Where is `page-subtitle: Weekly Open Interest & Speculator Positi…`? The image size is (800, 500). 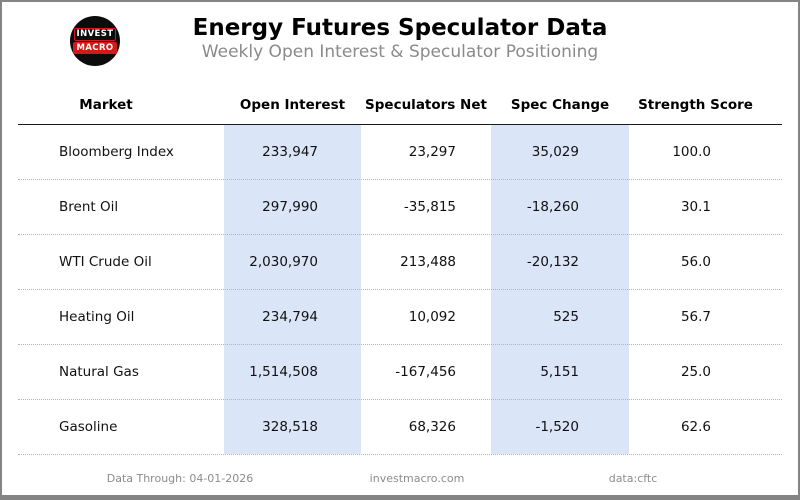
page-subtitle: Weekly Open Interest & Speculator Positi… is located at coordinates (400, 52).